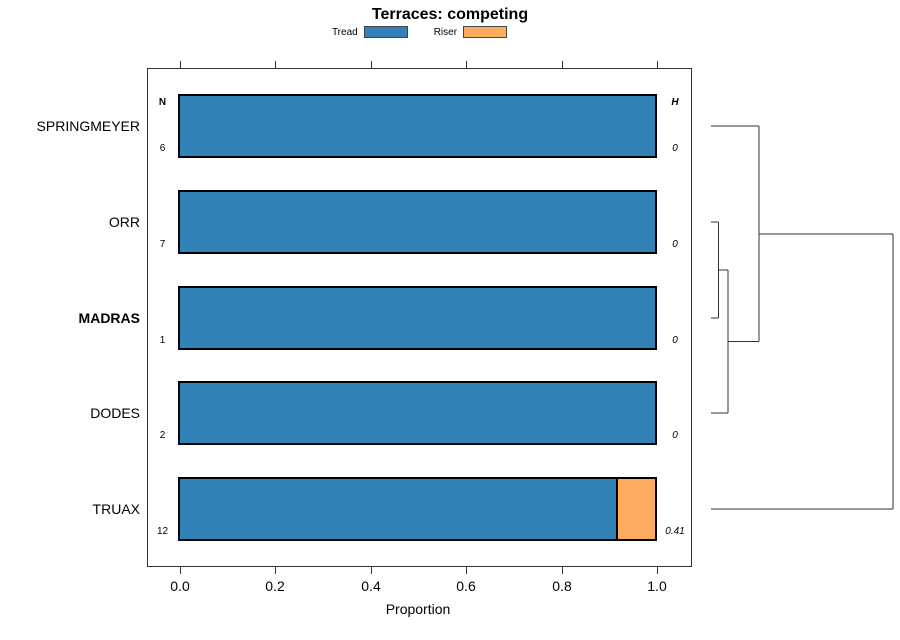 The width and height of the screenshot is (900, 640). I want to click on legend-swatch-tread, so click(385, 32).